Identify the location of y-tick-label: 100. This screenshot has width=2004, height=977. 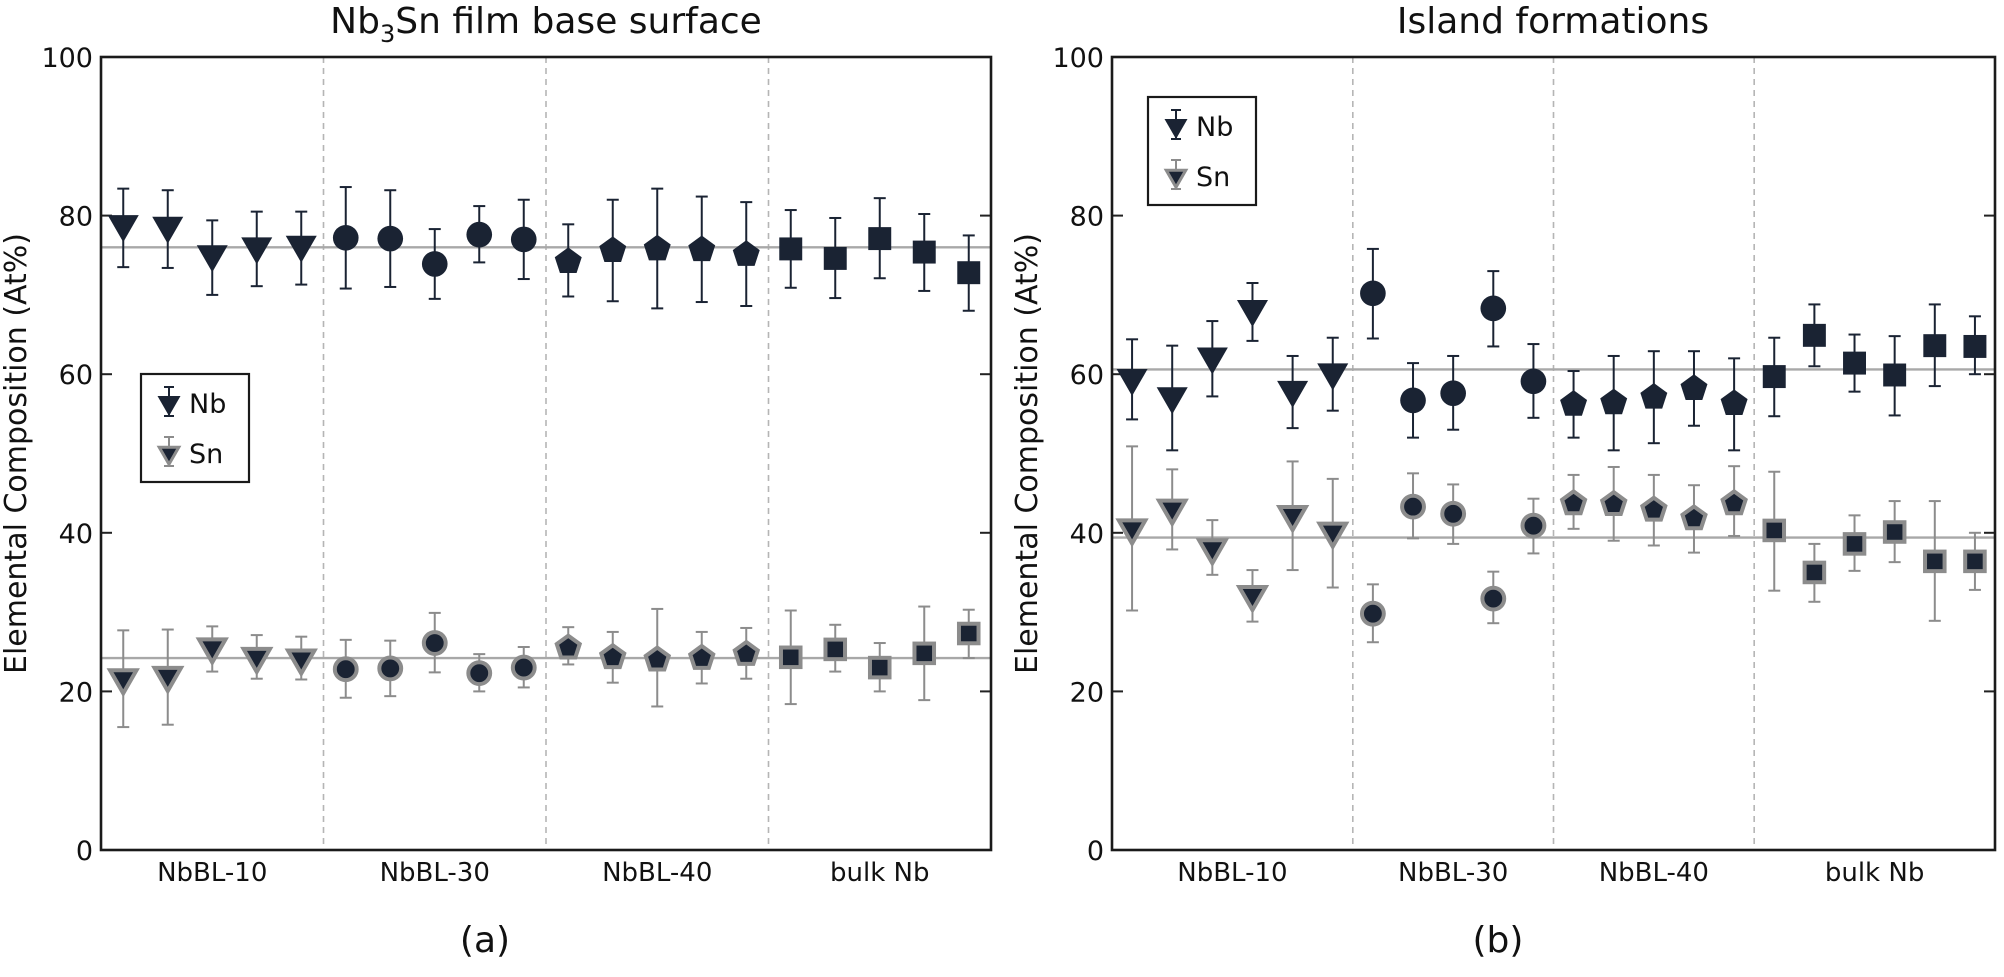
(67, 58).